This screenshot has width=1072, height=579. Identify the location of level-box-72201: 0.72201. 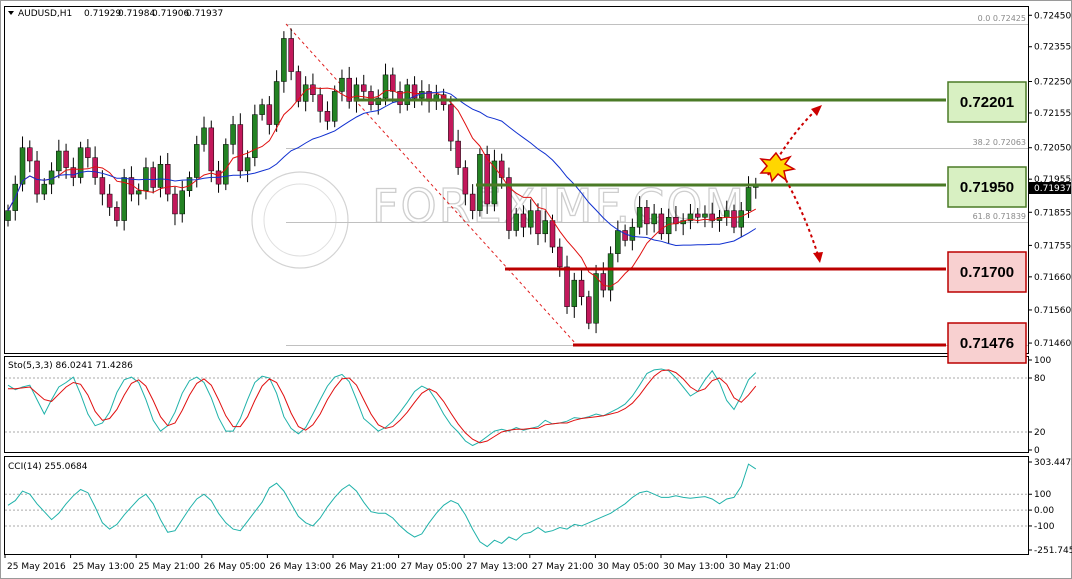
(987, 102).